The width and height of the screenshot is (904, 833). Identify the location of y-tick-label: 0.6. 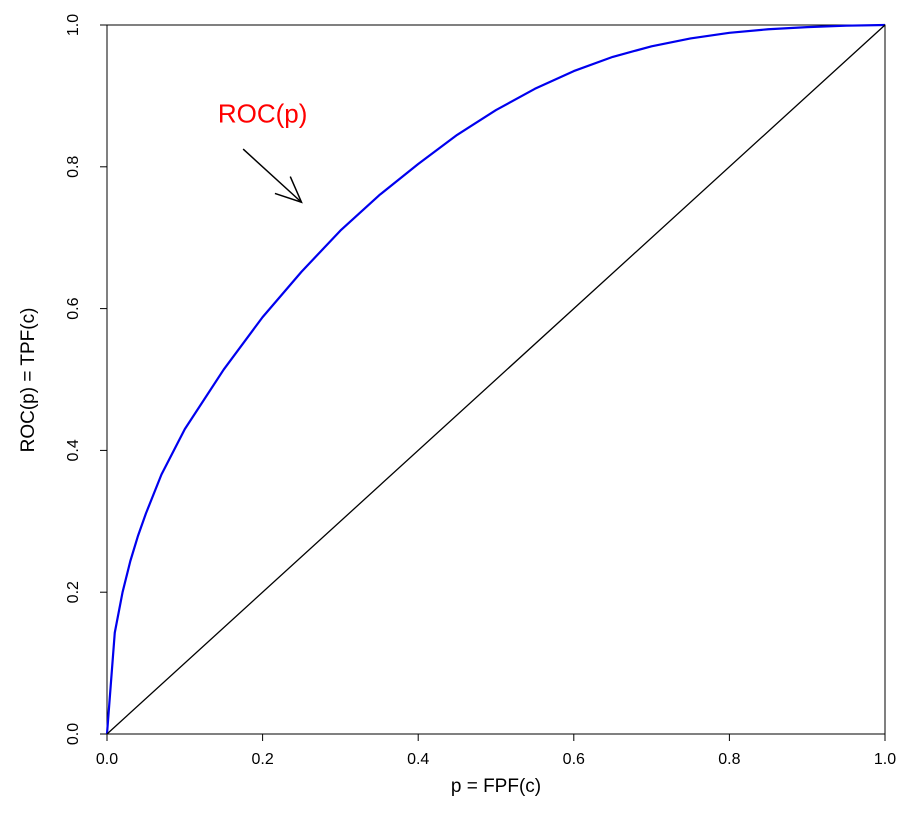
(73, 308).